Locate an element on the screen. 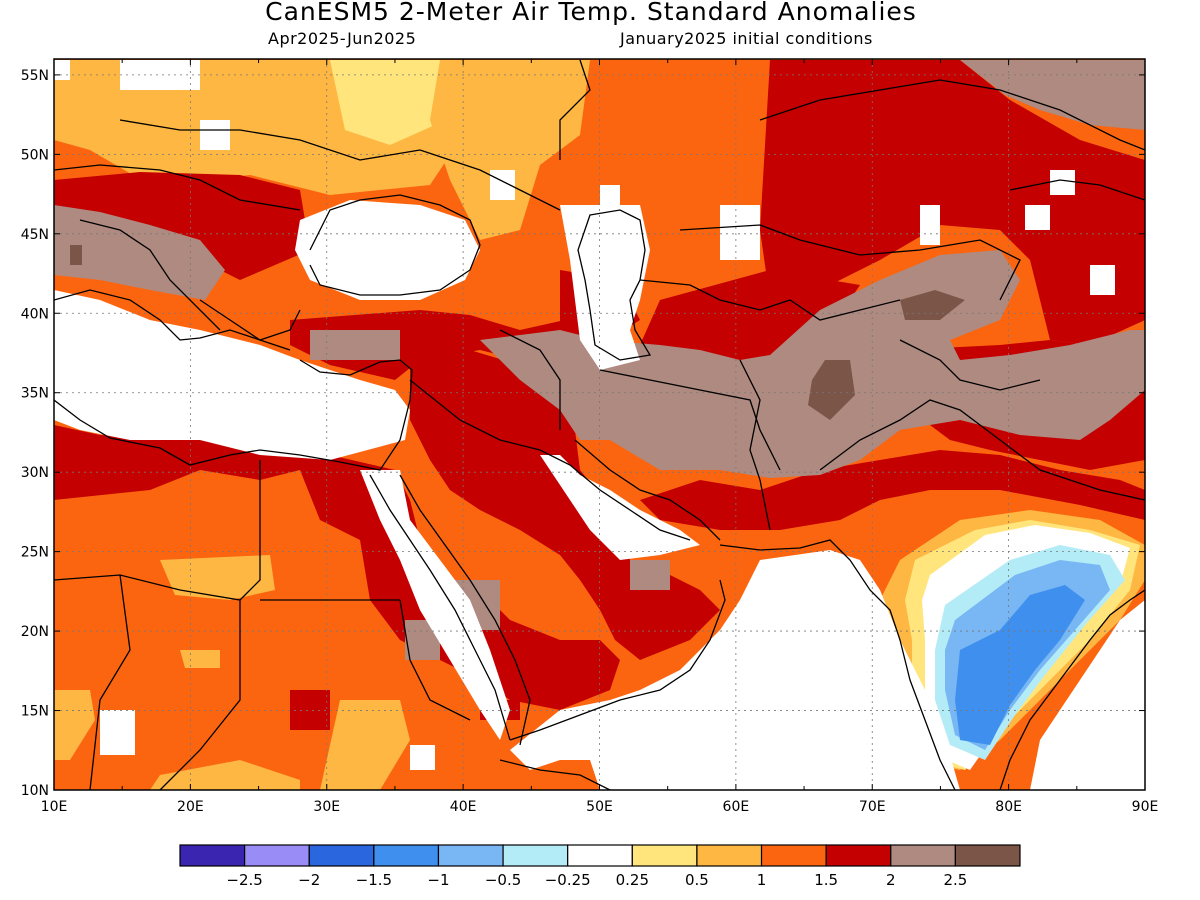 The image size is (1200, 900). lon-tick-label: 50E is located at coordinates (599, 807).